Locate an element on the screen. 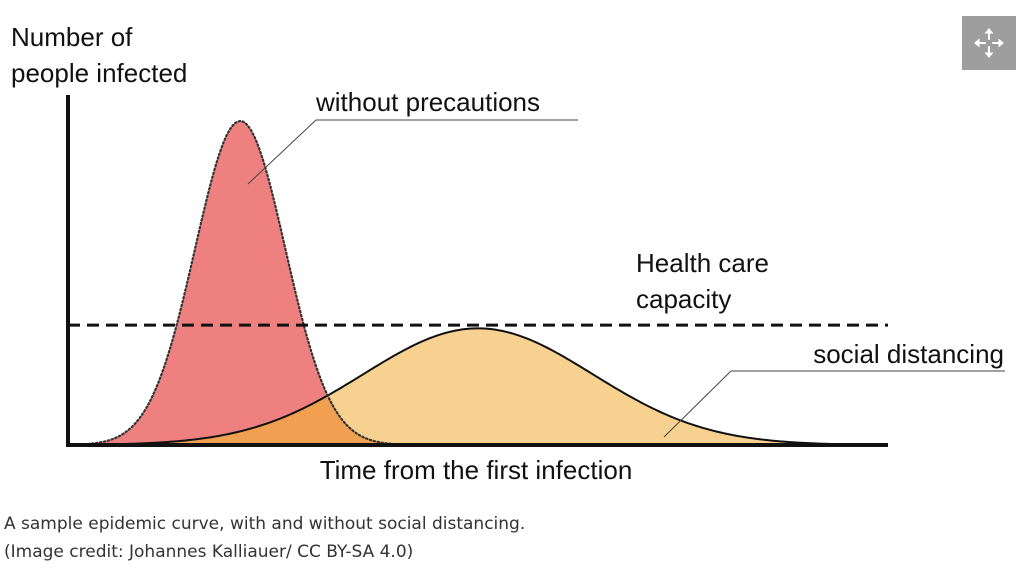 This screenshot has width=1024, height=583. without-precautions-label: without precautions is located at coordinates (427, 102).